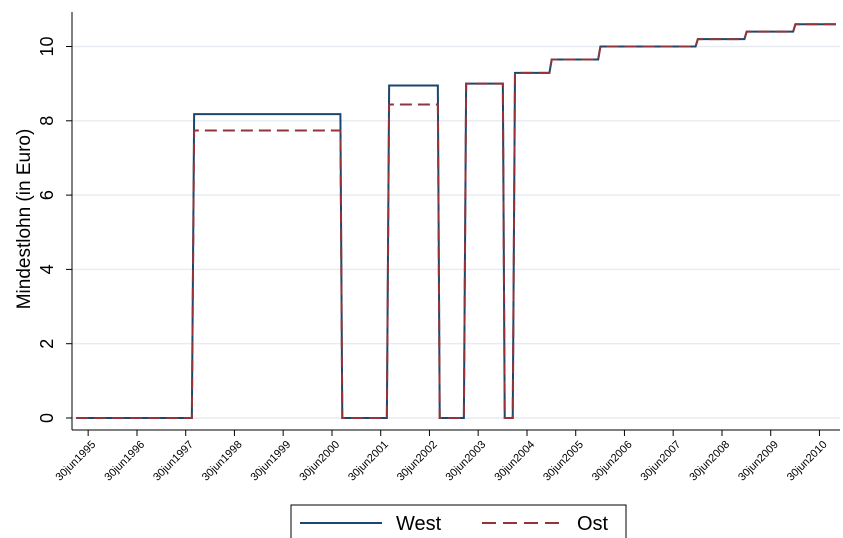 The height and width of the screenshot is (538, 843). Describe the element at coordinates (24, 219) in the screenshot. I see `y-axis-title: Mindestlohn (in Euro)` at that location.